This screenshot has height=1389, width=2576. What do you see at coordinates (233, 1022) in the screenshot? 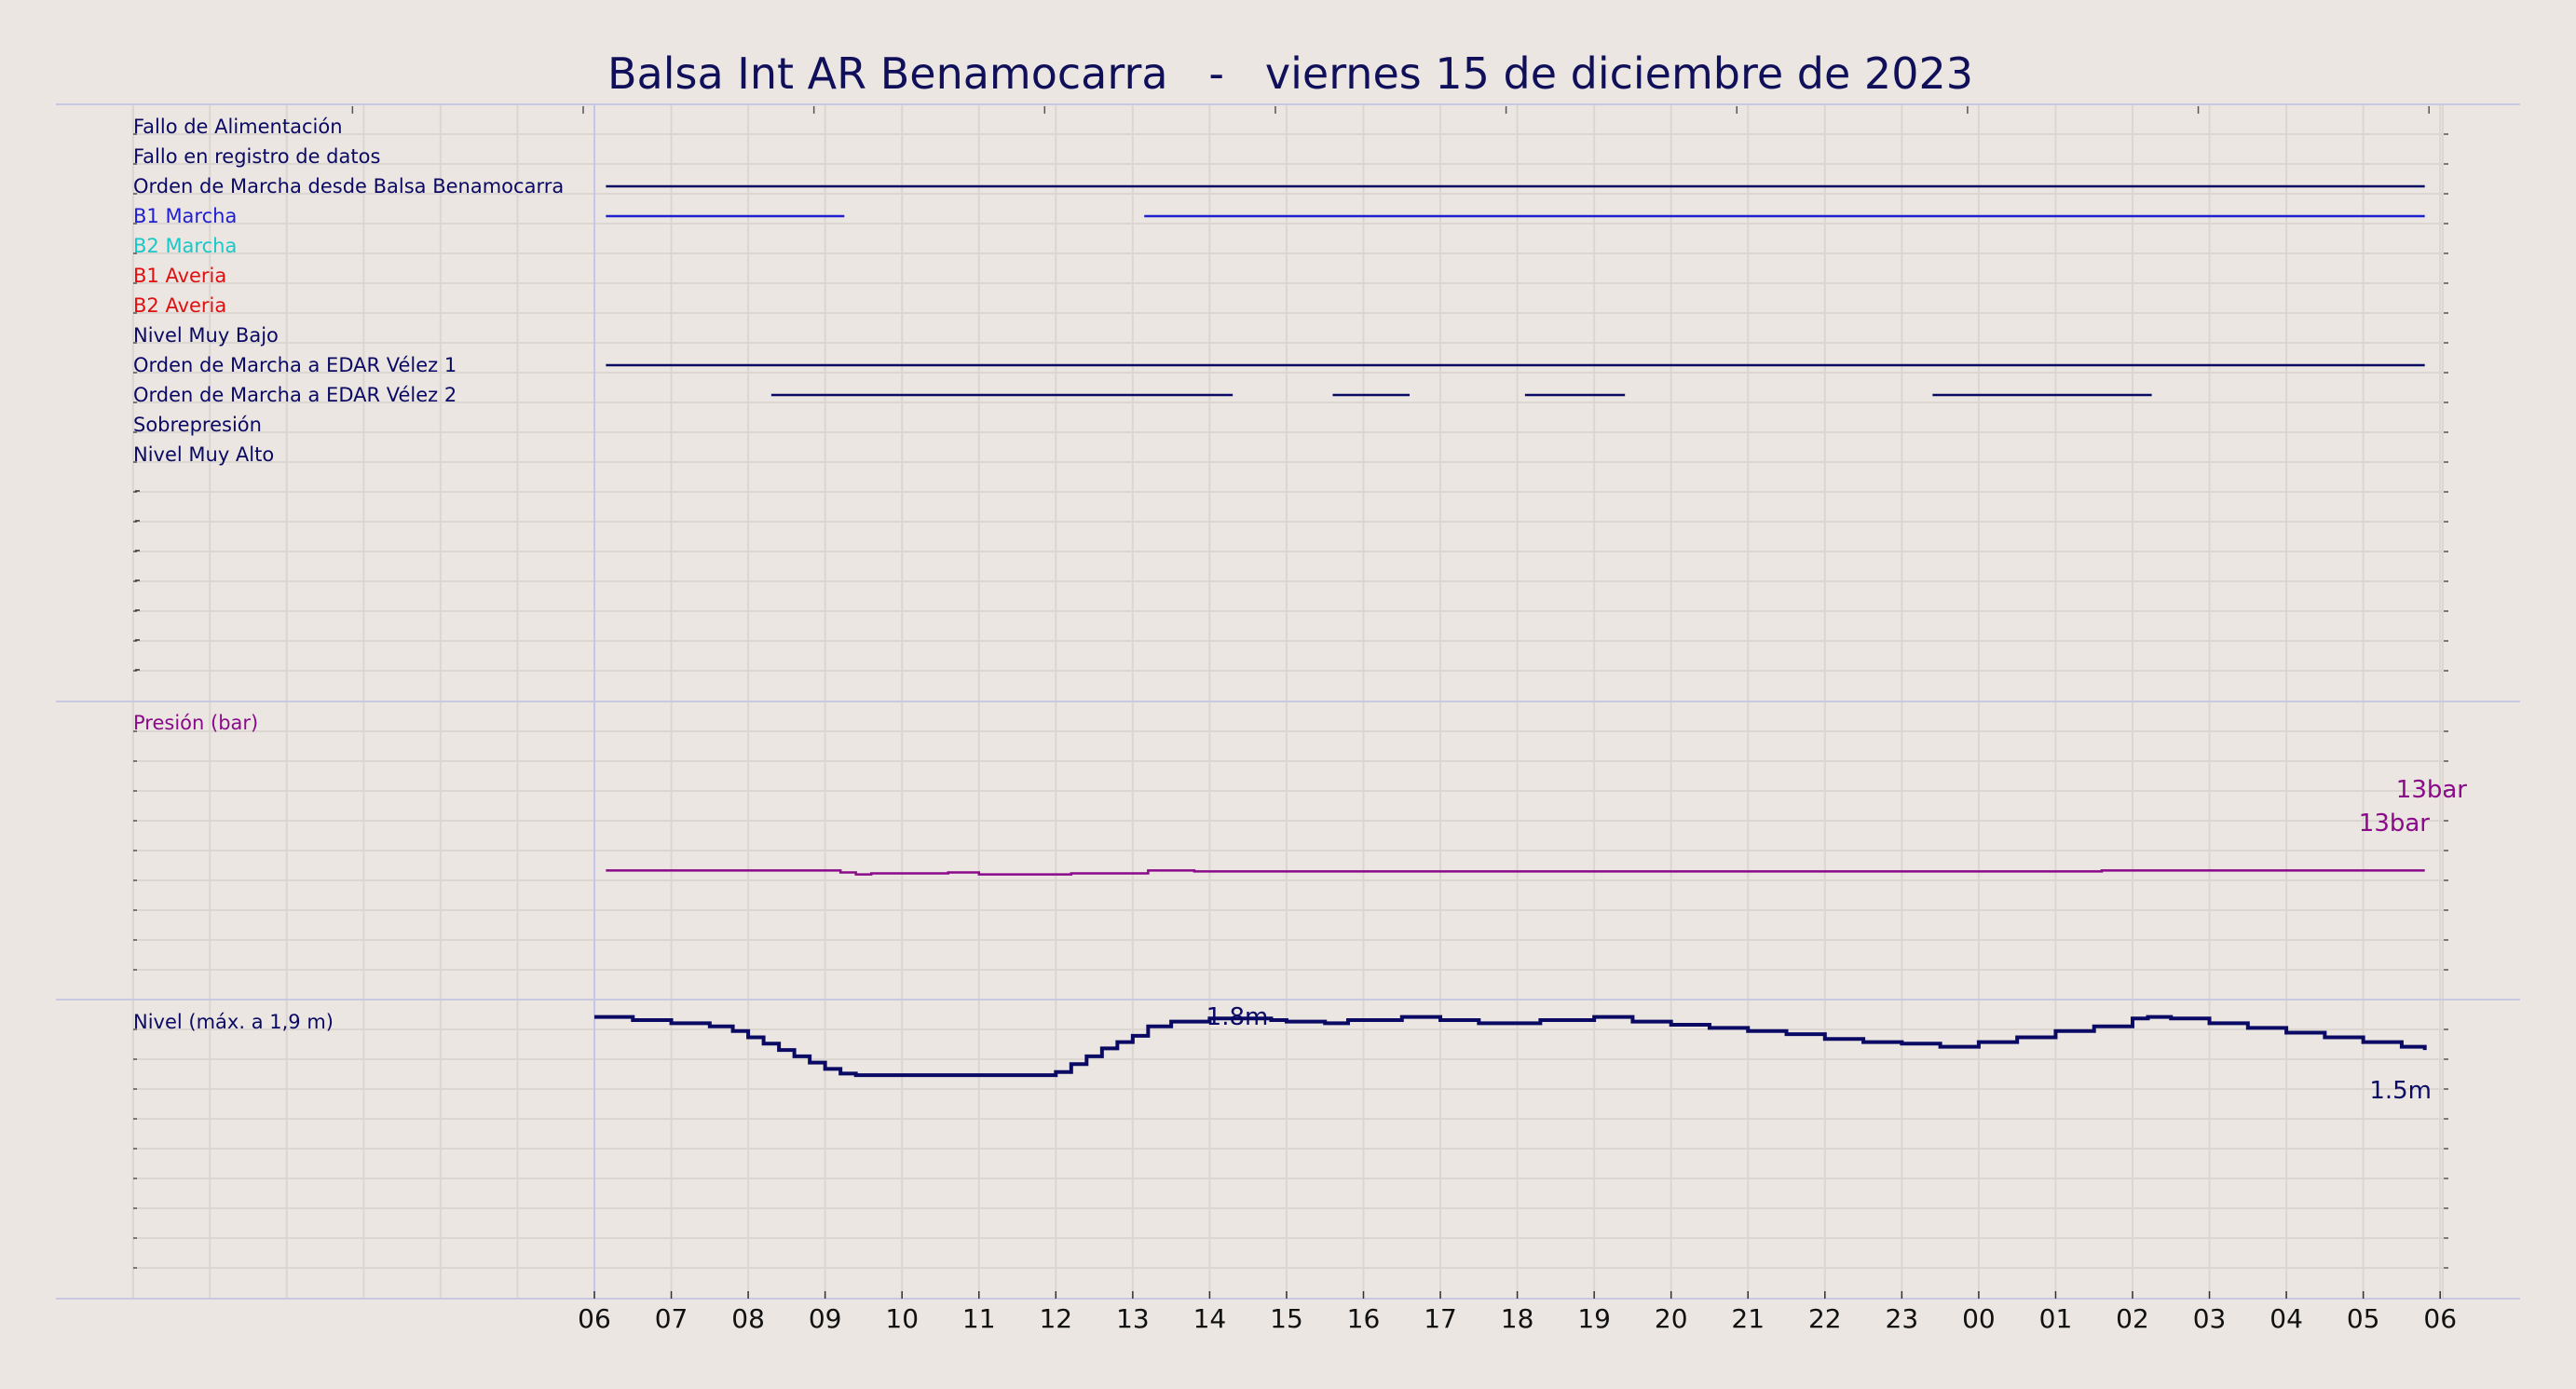
I see `level-label: Nivel (máx. a 1,9 m)` at bounding box center [233, 1022].